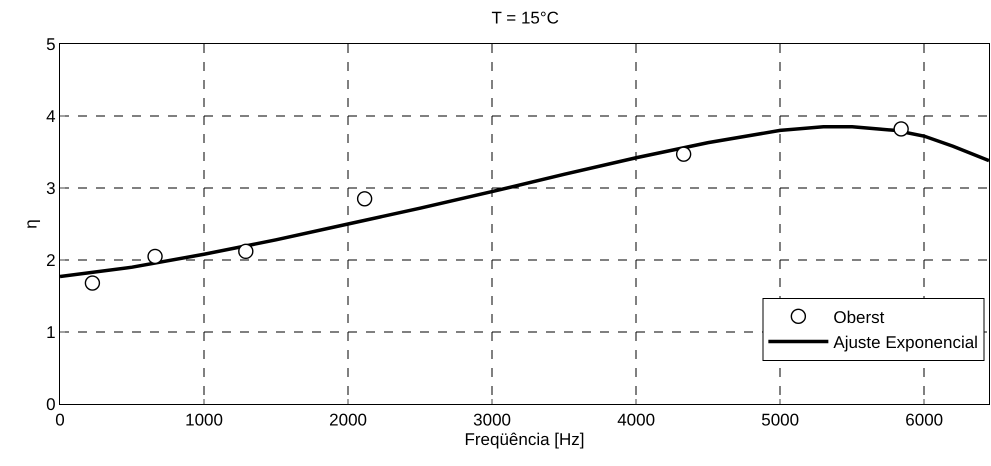 This screenshot has height=466, width=991. Describe the element at coordinates (348, 420) in the screenshot. I see `x-tick-label: 2000` at that location.